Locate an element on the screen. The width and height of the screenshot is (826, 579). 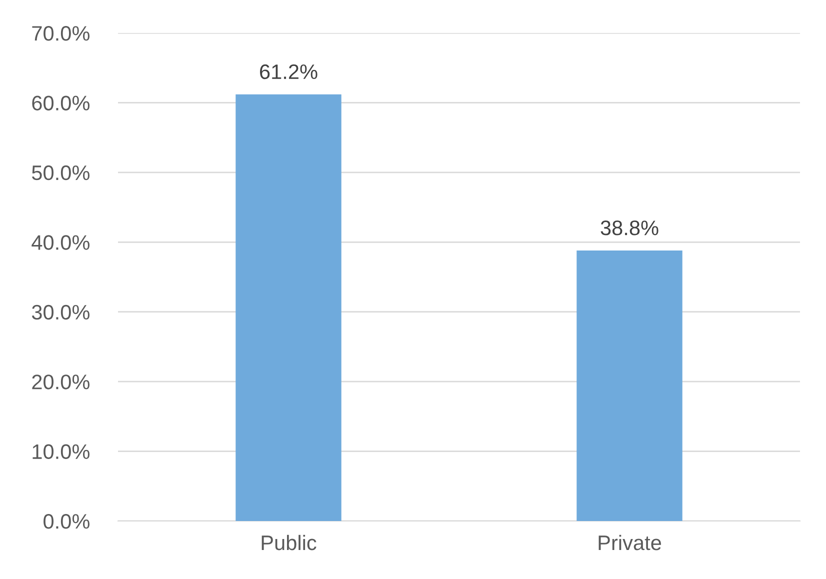
y-tick-label: 0.0% is located at coordinates (67, 521).